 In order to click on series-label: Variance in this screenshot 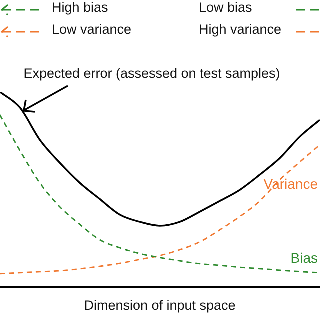, I will do `click(291, 184)`.